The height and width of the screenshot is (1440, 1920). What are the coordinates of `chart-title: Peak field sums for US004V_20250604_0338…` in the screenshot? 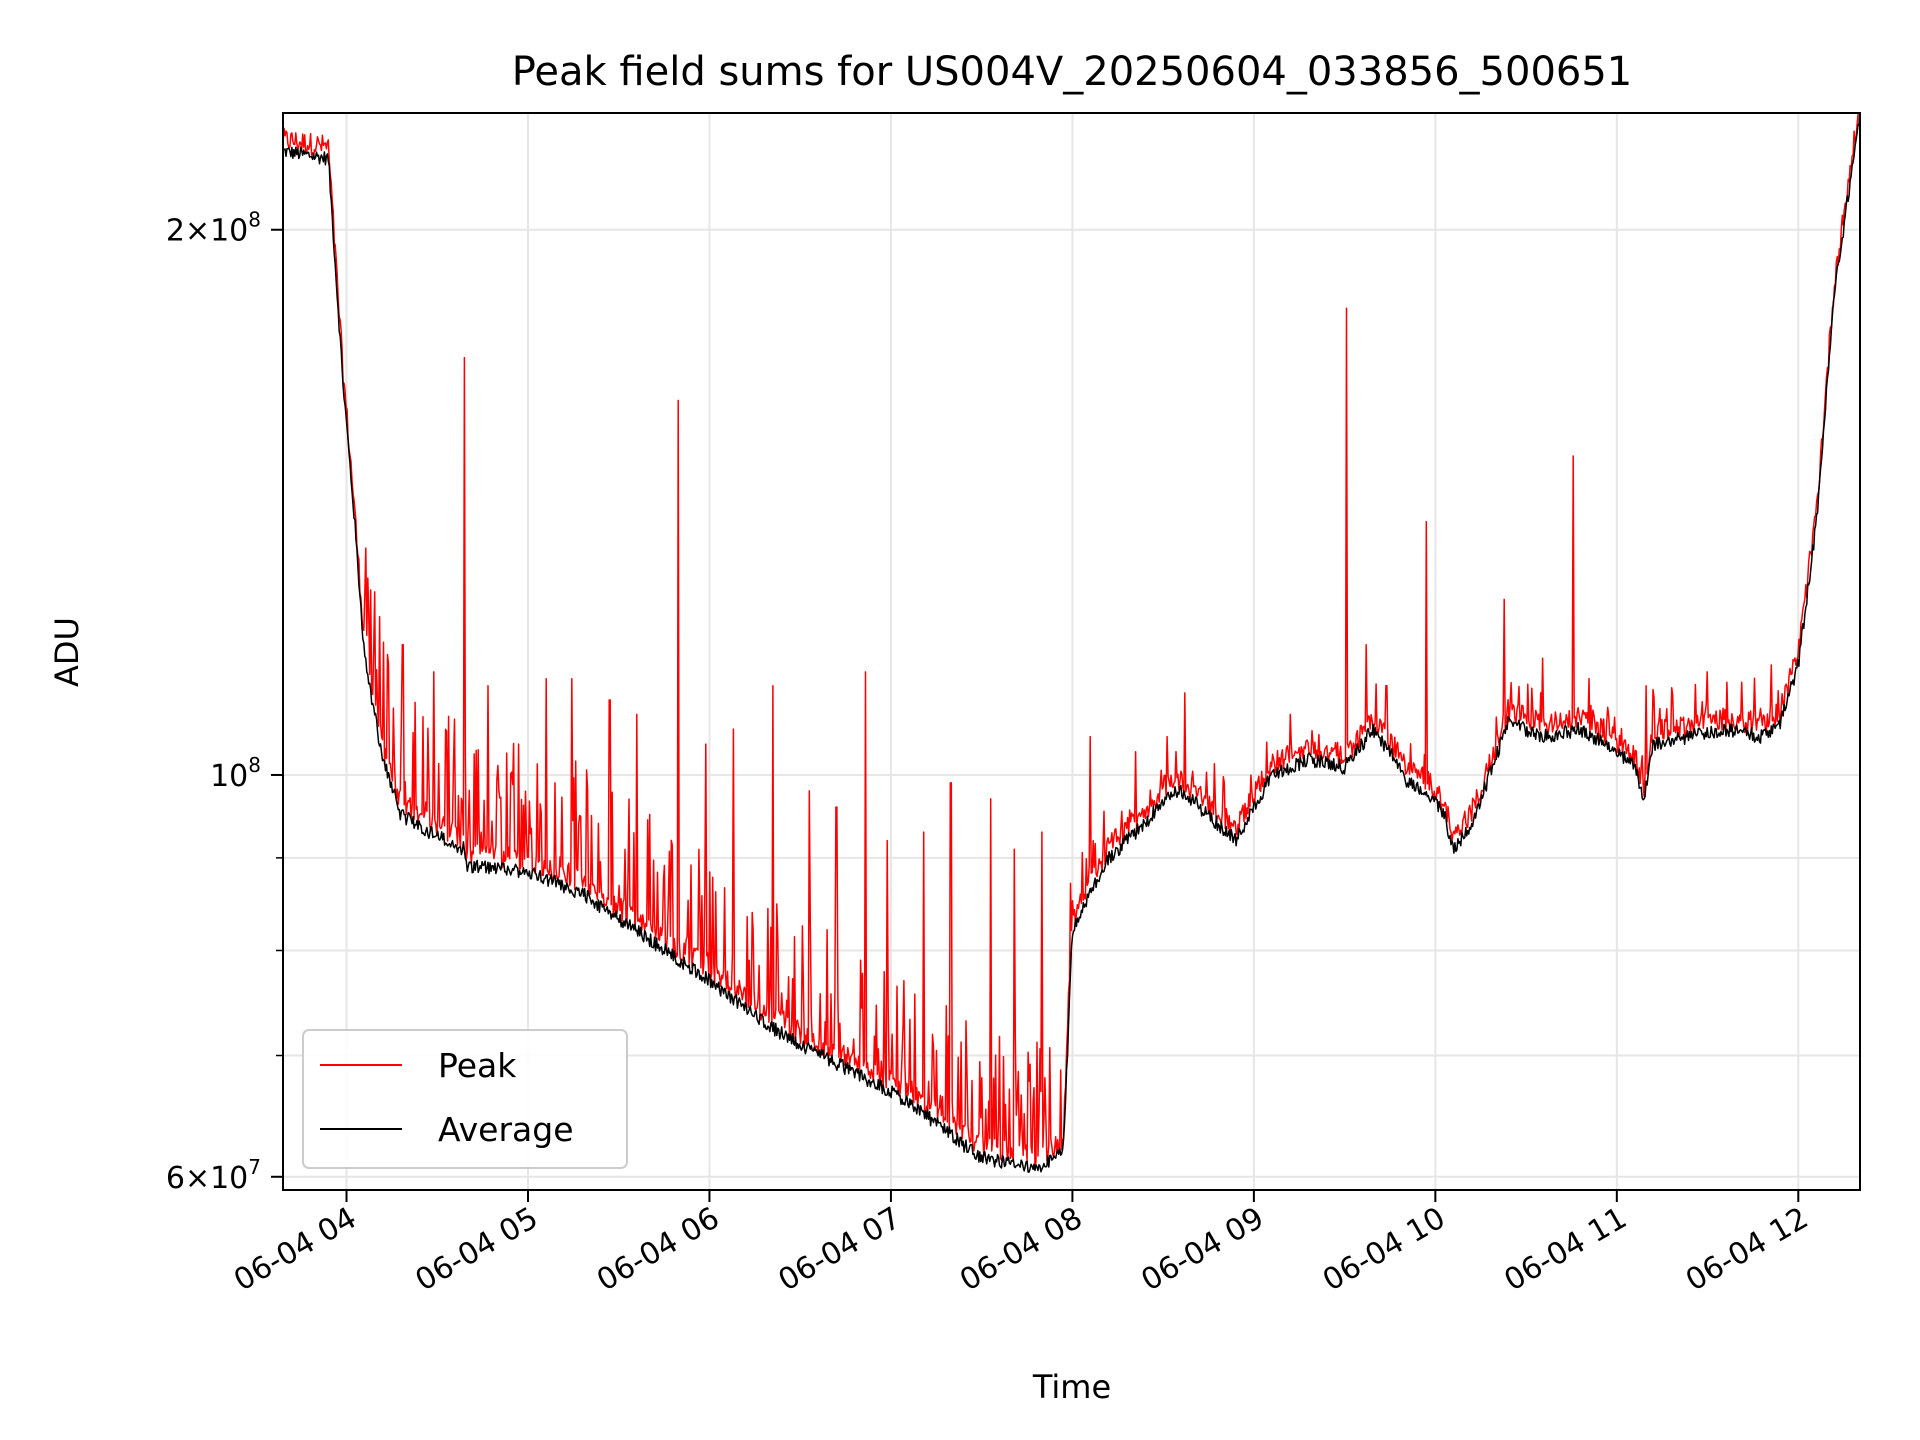 It's located at (1072, 72).